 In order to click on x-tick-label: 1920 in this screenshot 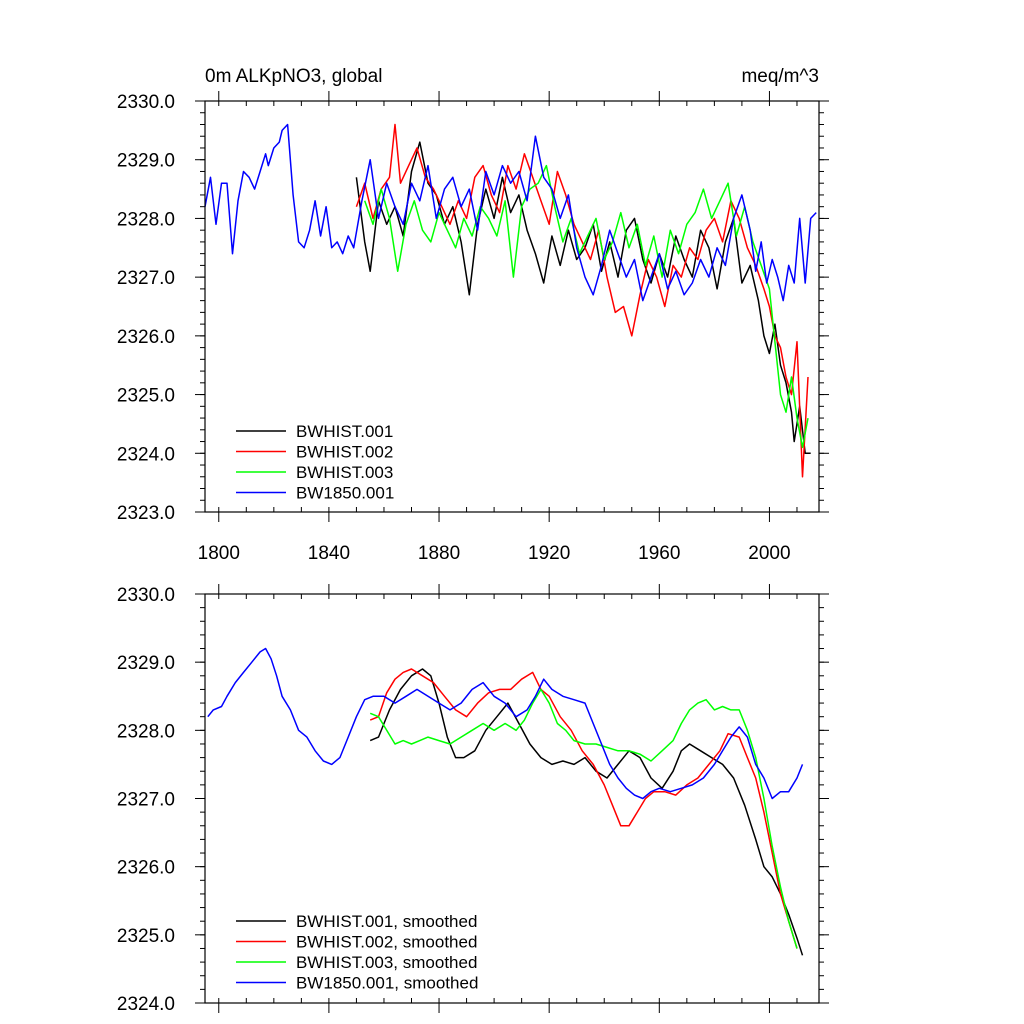, I will do `click(549, 553)`.